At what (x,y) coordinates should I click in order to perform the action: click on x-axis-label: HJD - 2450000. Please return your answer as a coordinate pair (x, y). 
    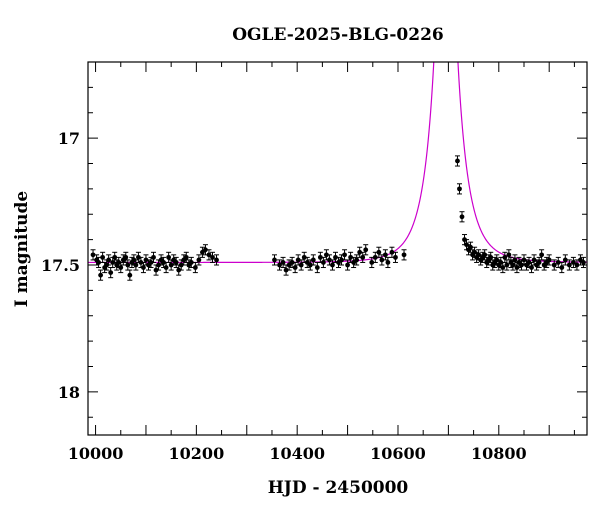
    Looking at the image, I should click on (338, 488).